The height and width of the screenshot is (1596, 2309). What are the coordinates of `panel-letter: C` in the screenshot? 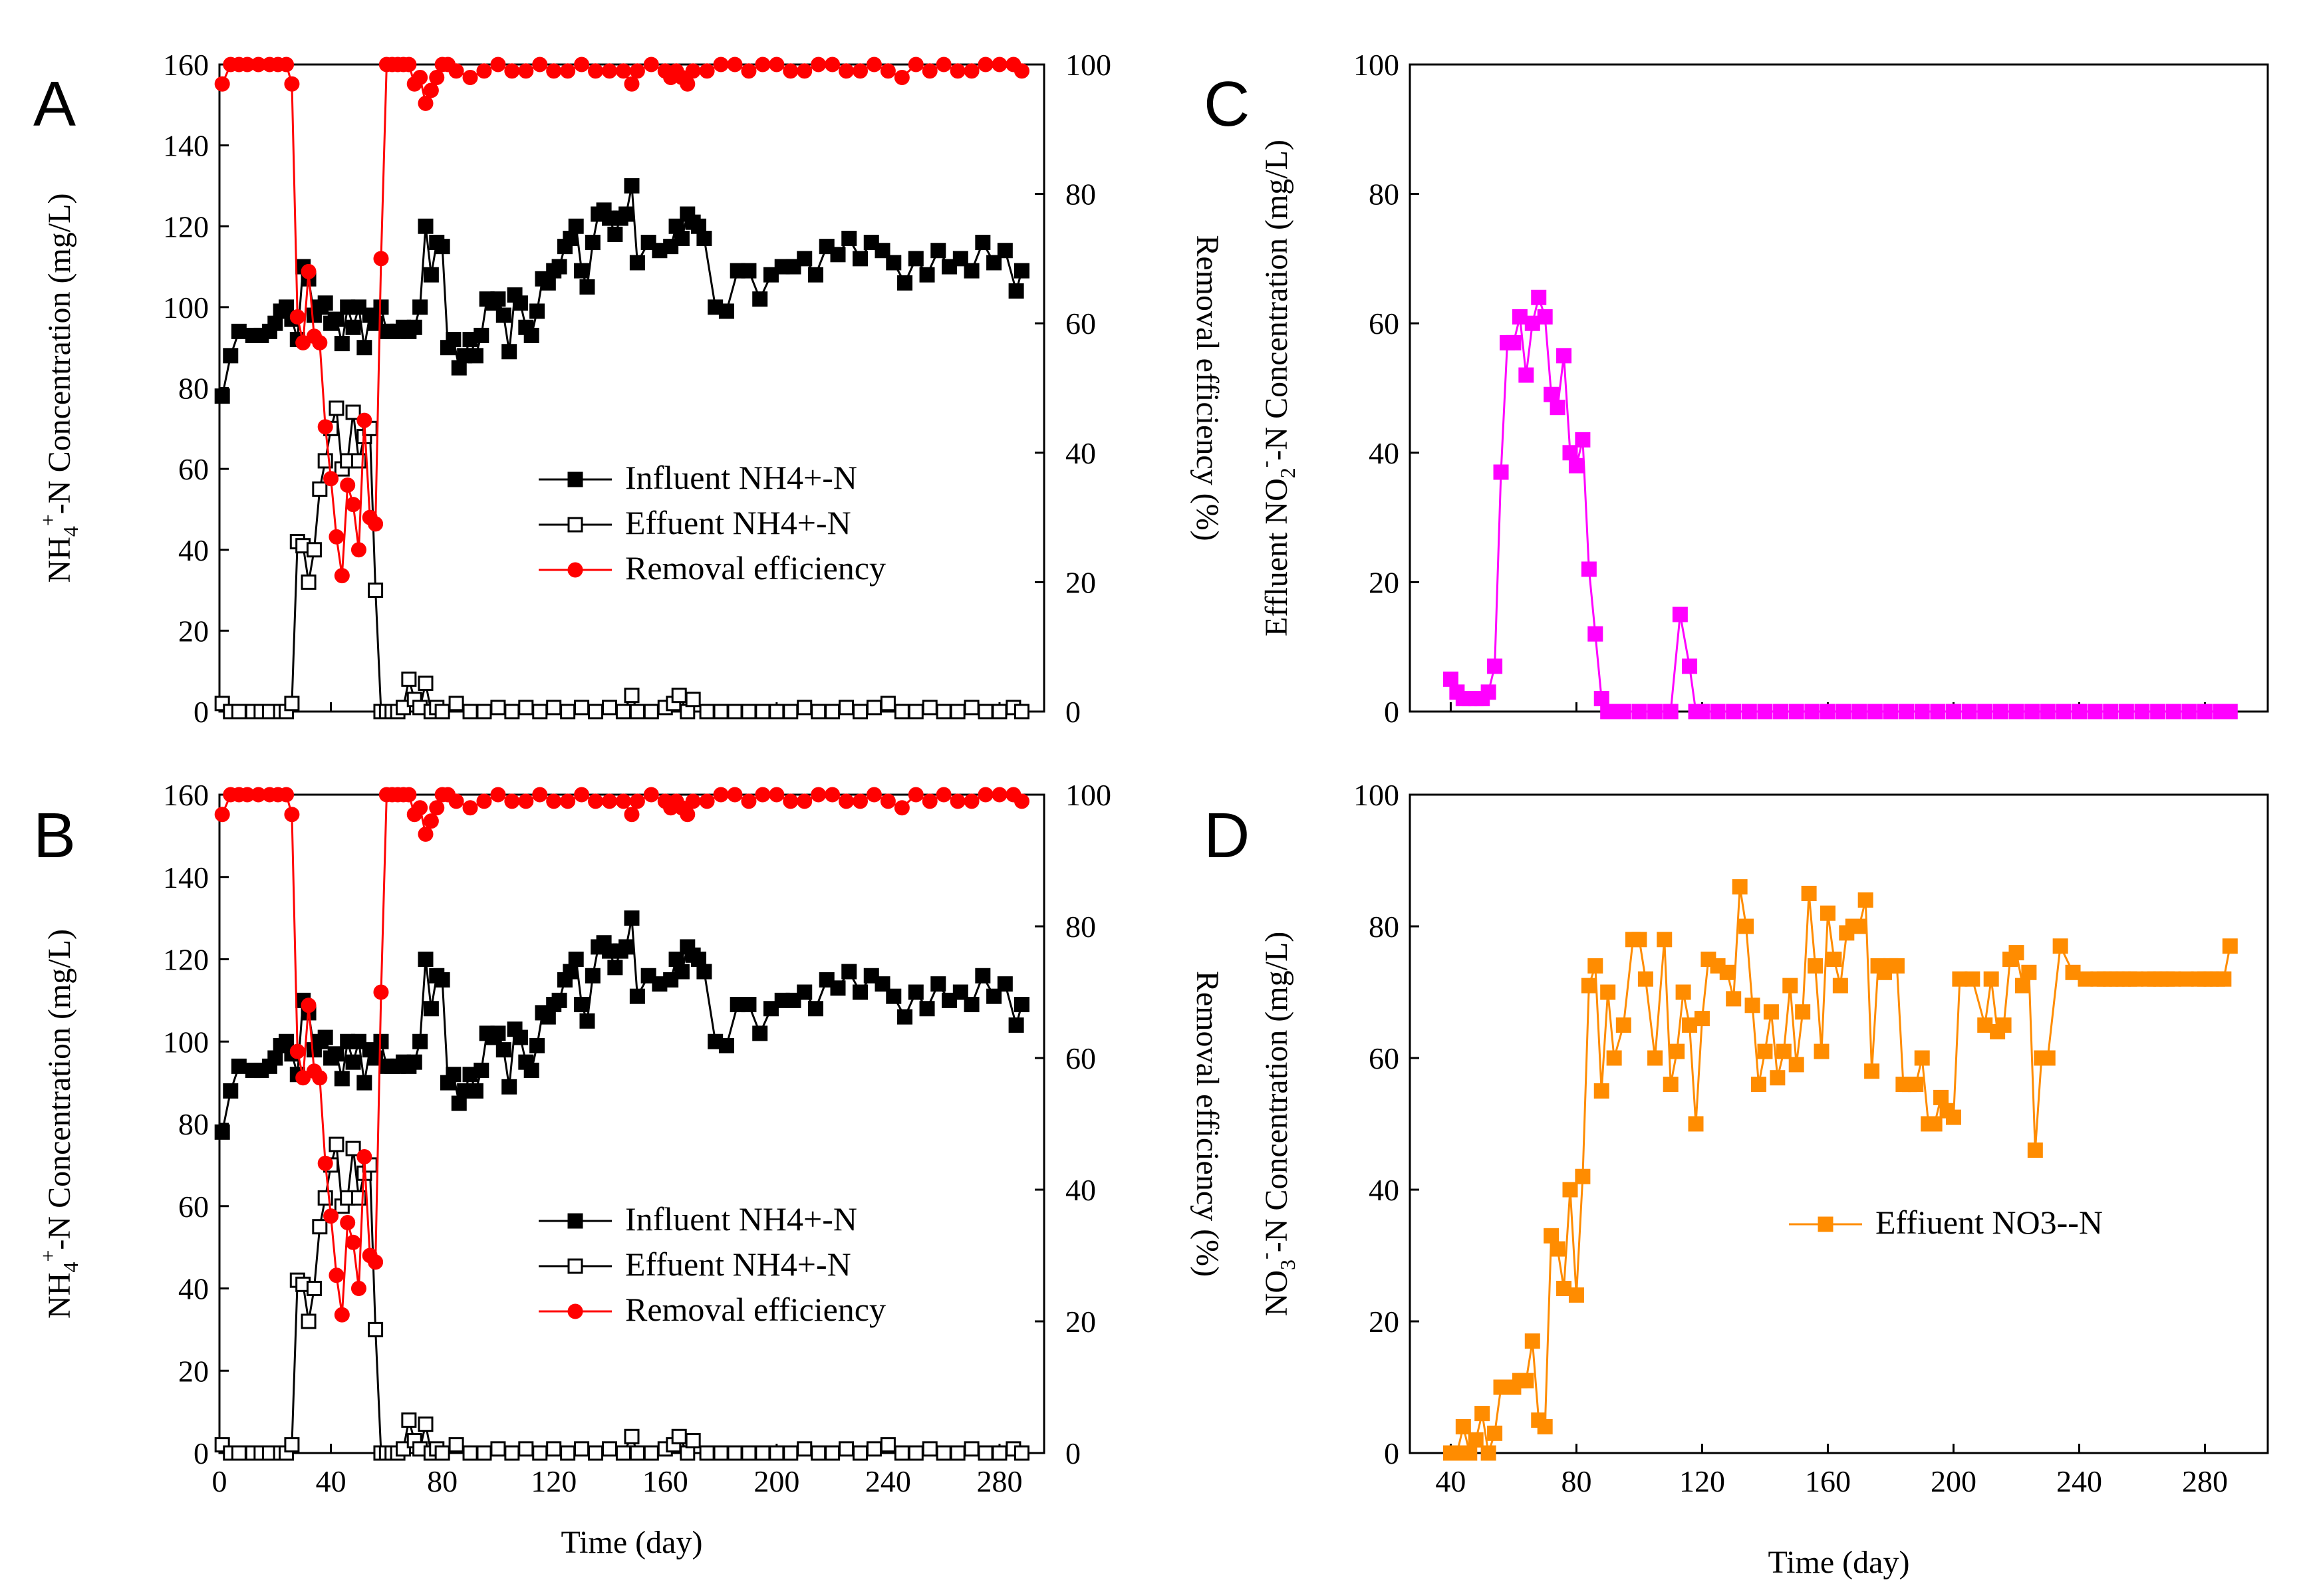 It's located at (1227, 104).